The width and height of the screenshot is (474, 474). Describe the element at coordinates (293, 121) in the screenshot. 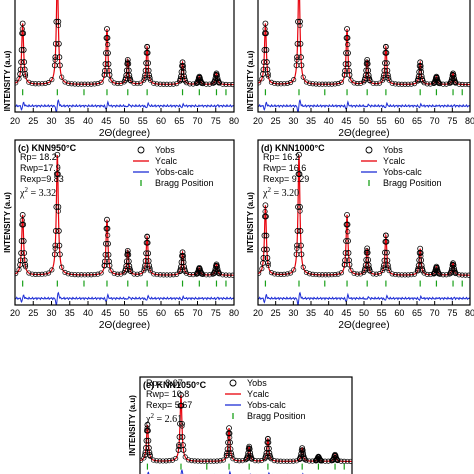

I see `x-tick-label: 30` at that location.